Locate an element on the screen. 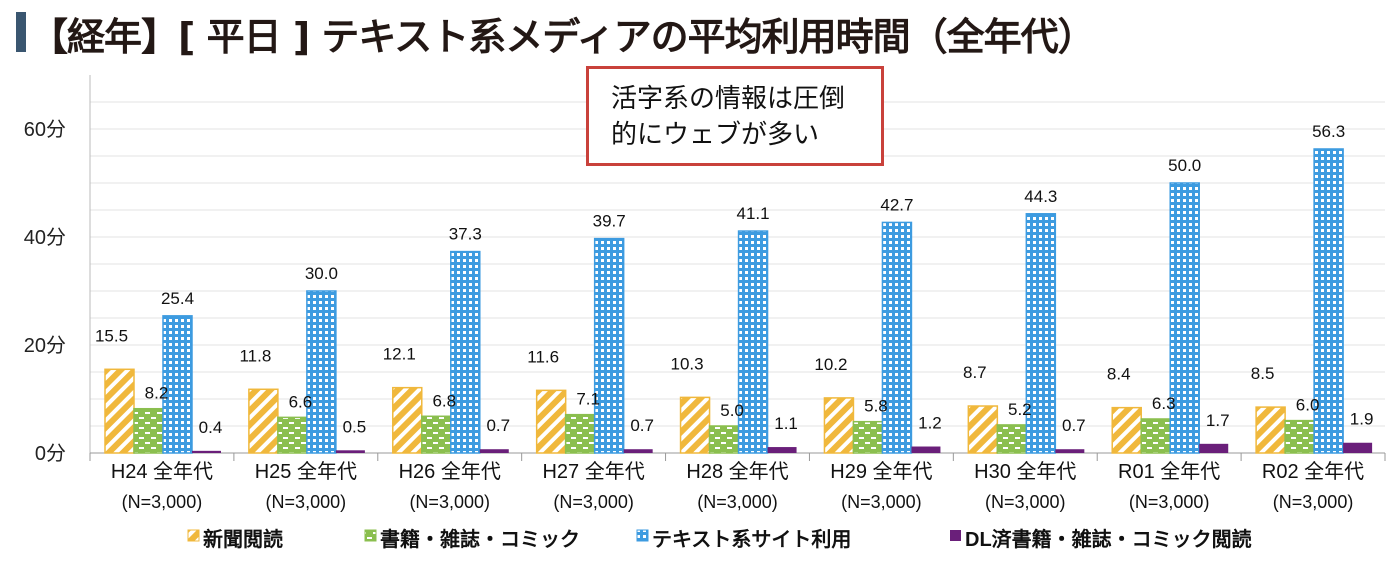 The width and height of the screenshot is (1396, 562). data-label: 5.0 is located at coordinates (732, 410).